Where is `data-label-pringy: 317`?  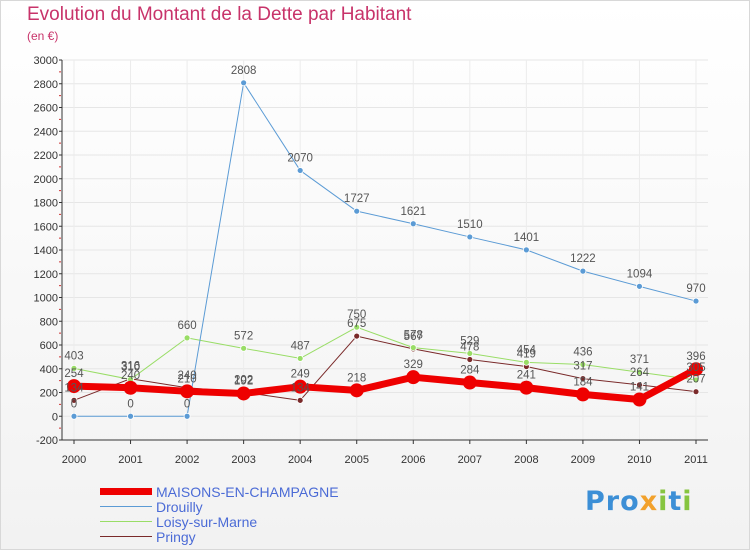 data-label-pringy: 317 is located at coordinates (582, 367).